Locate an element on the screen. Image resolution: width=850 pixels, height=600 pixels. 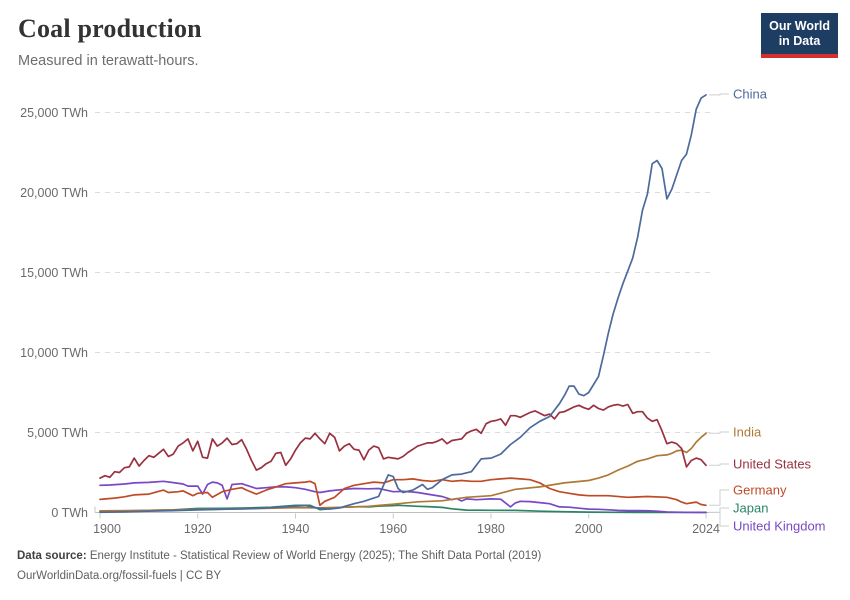
y-tick-label-0: 0 TWh is located at coordinates (69, 513).